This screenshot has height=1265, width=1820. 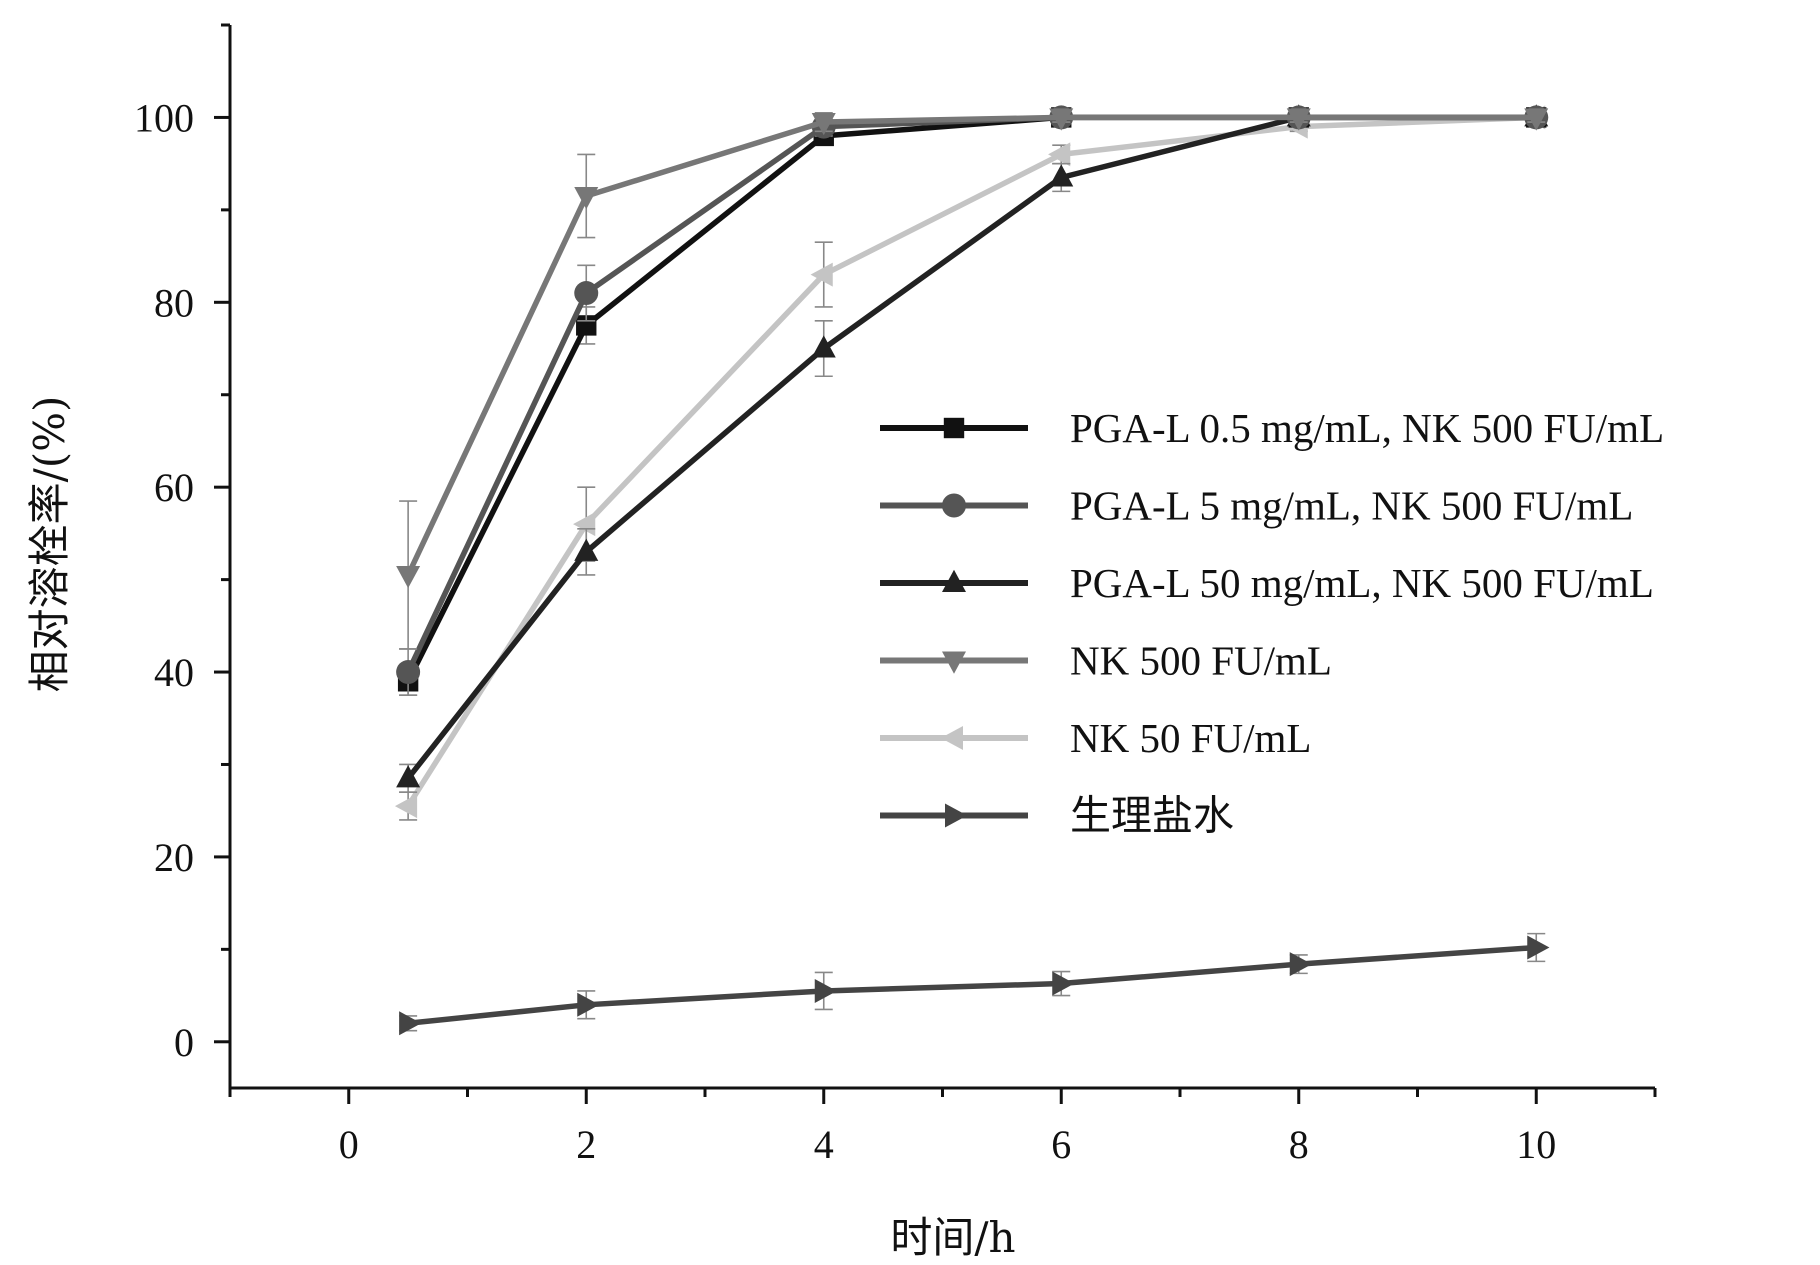 I want to click on x-axis-title: 时间/h, so click(x=952, y=1237).